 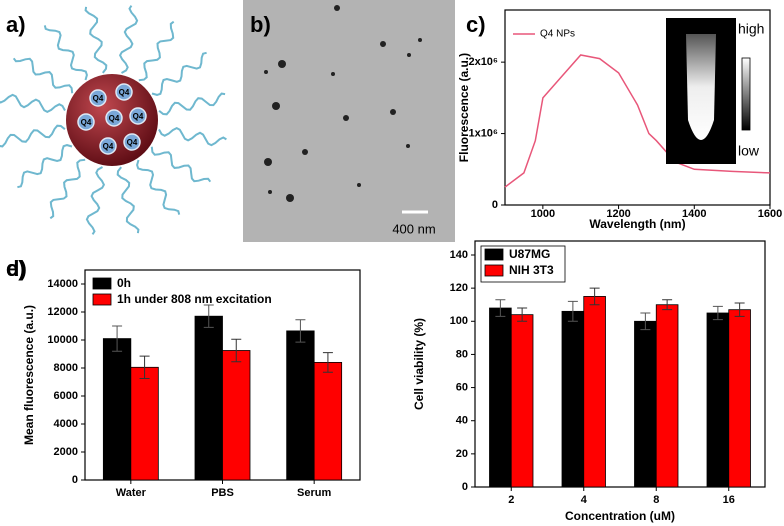 I want to click on x-tick-label: Serum, so click(x=314, y=493).